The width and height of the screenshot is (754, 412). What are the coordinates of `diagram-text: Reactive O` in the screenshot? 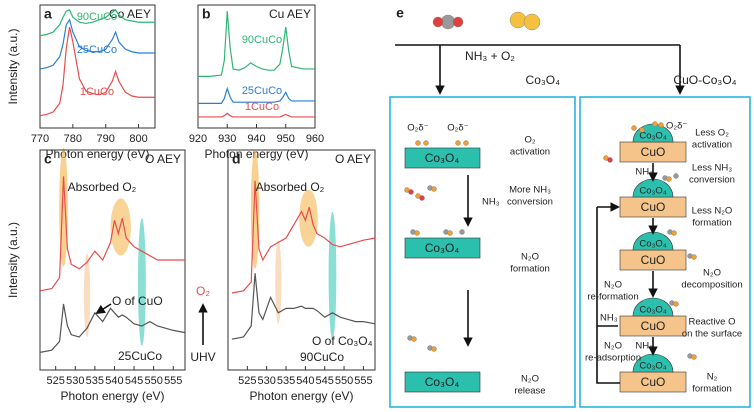 It's located at (712, 322).